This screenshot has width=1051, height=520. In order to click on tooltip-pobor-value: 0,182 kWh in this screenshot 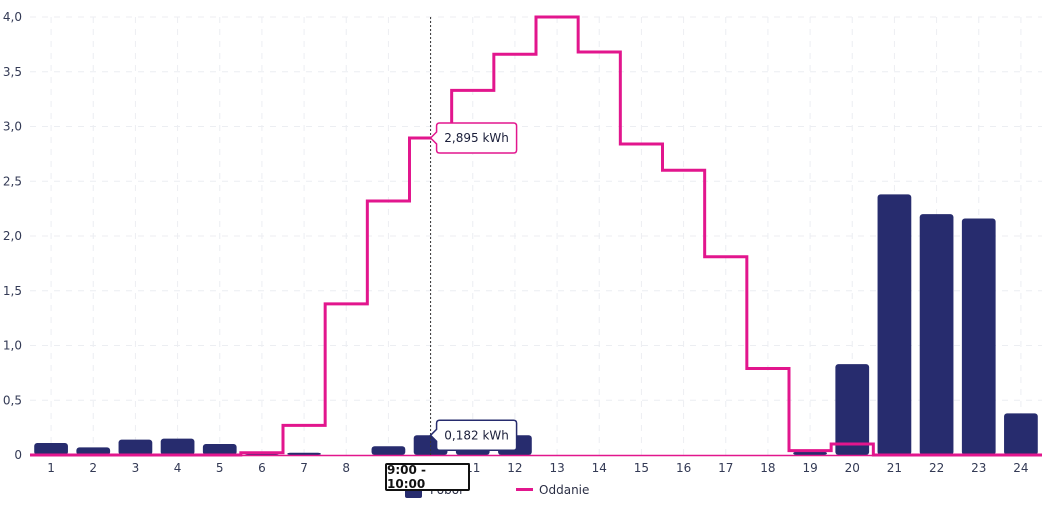, I will do `click(476, 435)`.